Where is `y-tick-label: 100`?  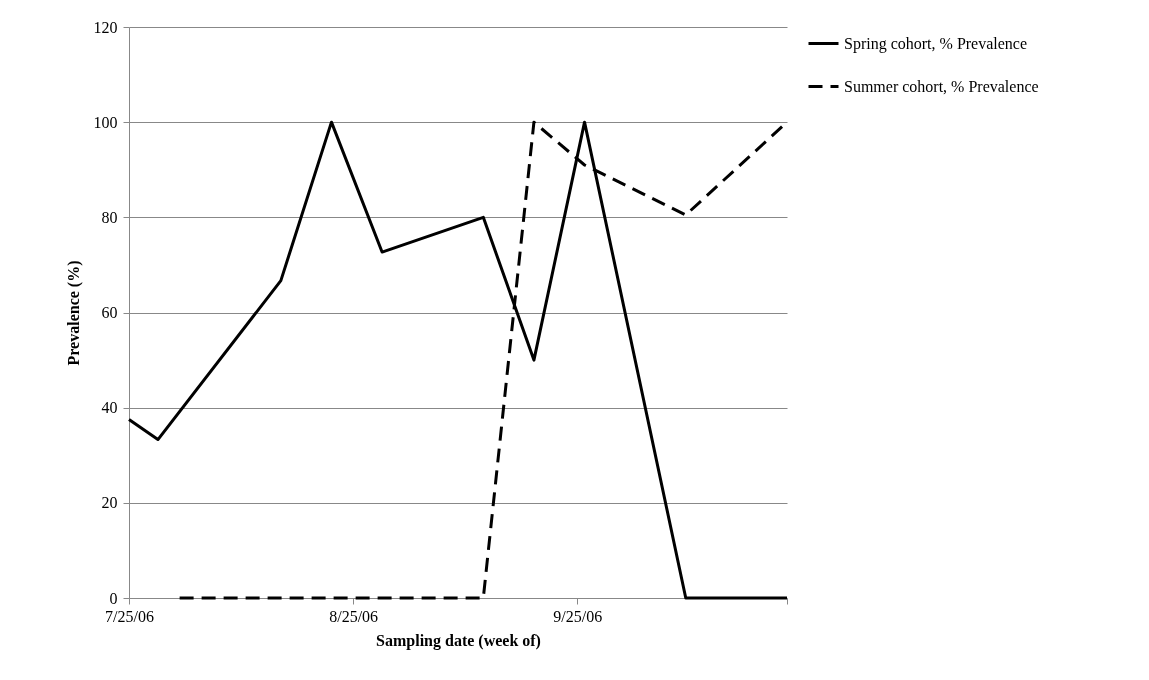
y-tick-label: 100 is located at coordinates (105, 122).